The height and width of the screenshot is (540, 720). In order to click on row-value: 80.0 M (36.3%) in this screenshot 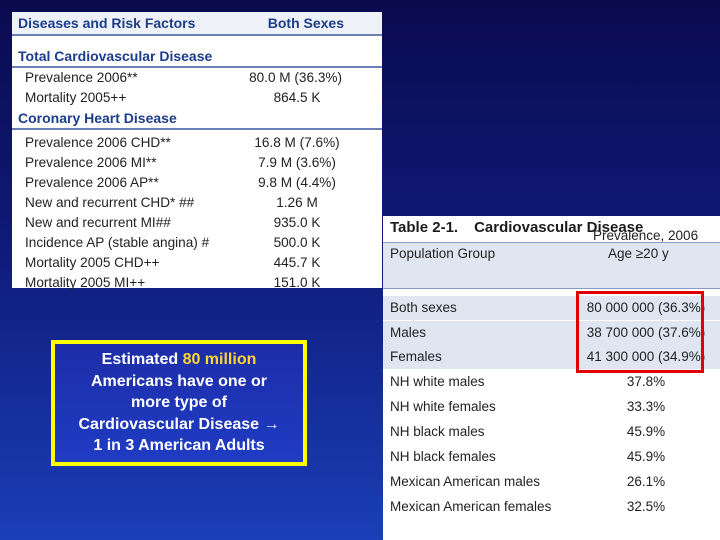, I will do `click(295, 77)`.